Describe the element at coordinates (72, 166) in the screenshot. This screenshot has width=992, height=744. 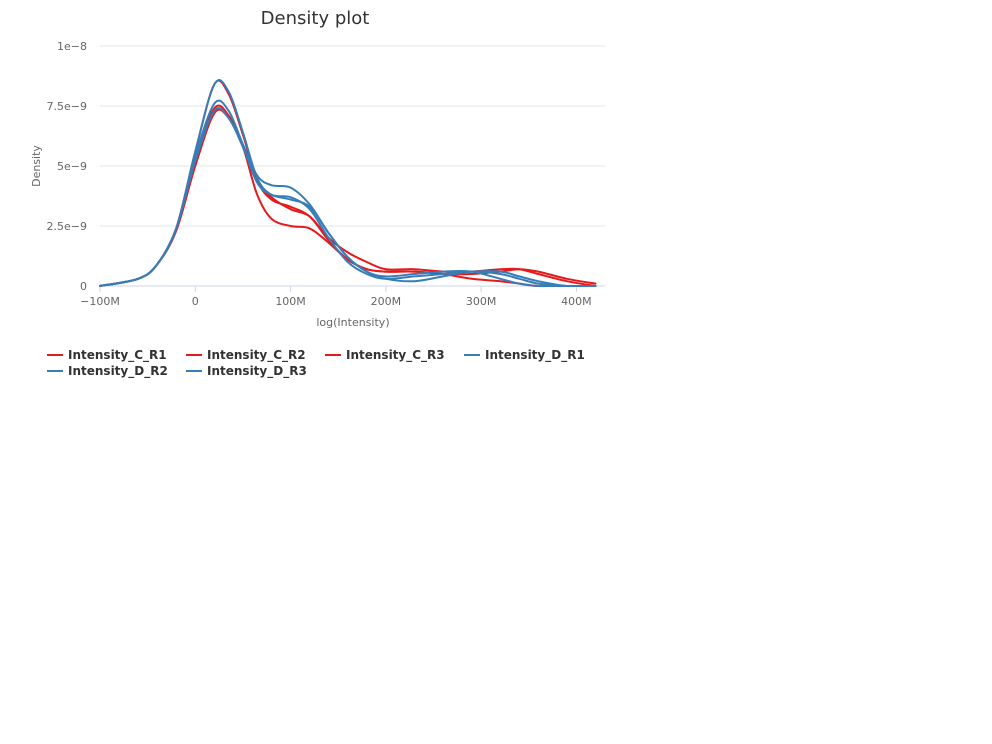
I see `y-tick-label: 5e−9` at that location.